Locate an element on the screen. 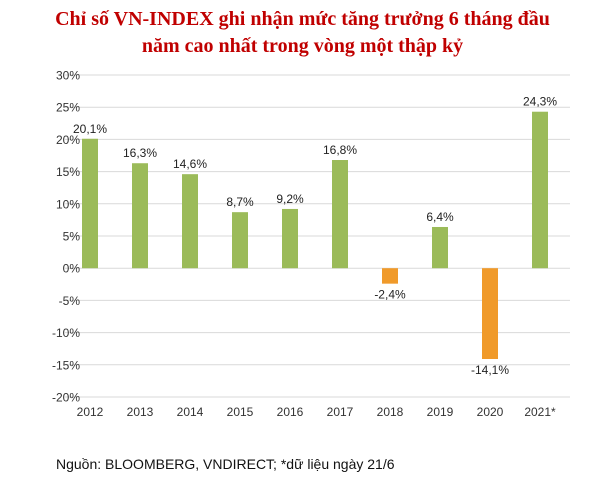 This screenshot has width=605, height=480. data-label: 16,3% is located at coordinates (140, 153).